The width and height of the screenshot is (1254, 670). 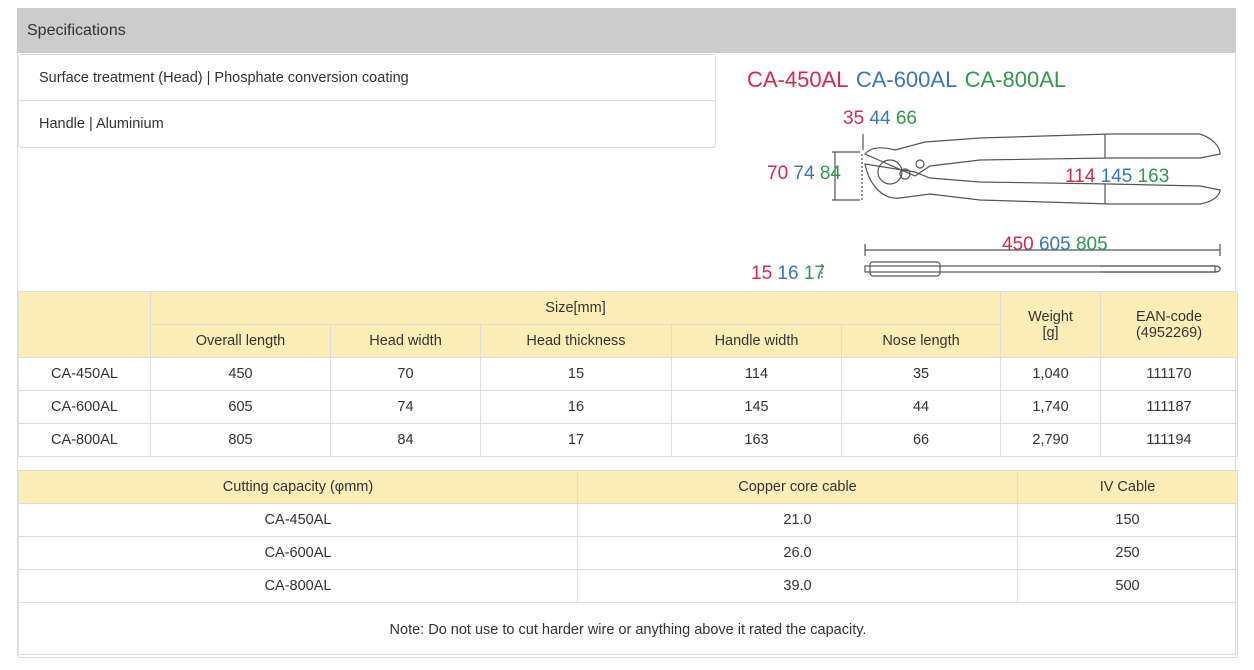 I want to click on table-cell: 500, so click(x=1127, y=586).